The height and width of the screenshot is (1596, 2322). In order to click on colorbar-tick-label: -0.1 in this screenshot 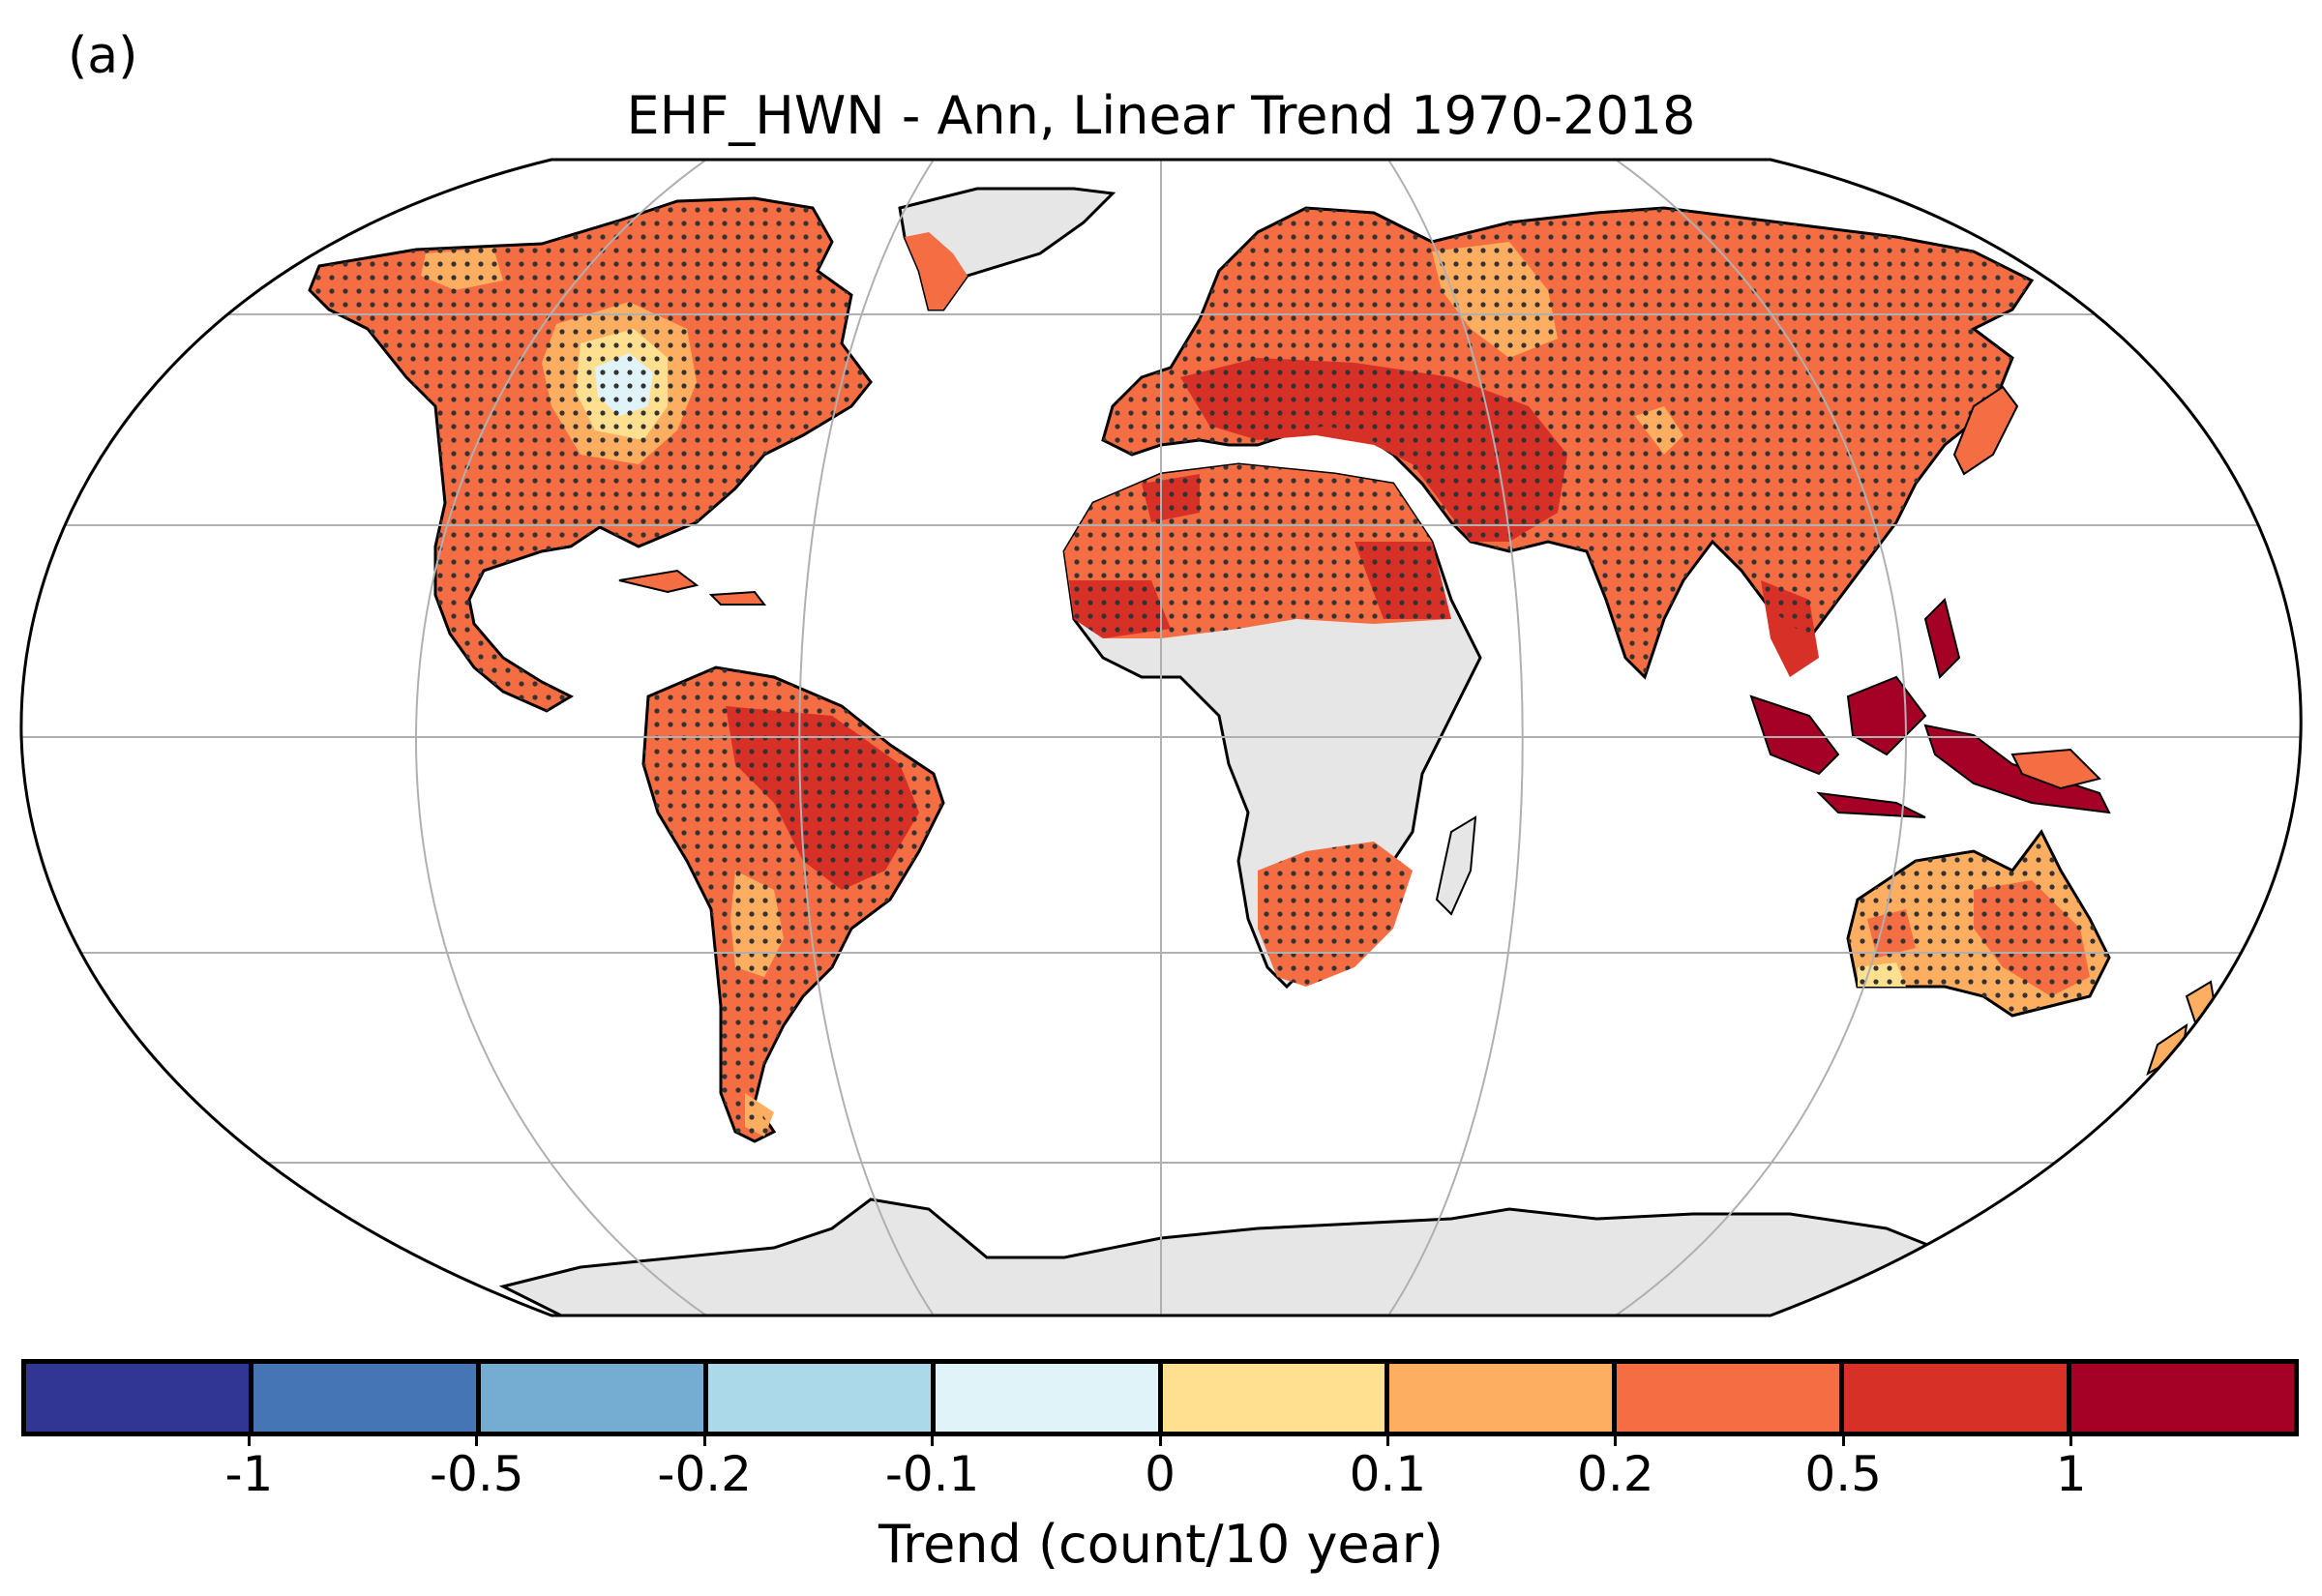, I will do `click(932, 1474)`.